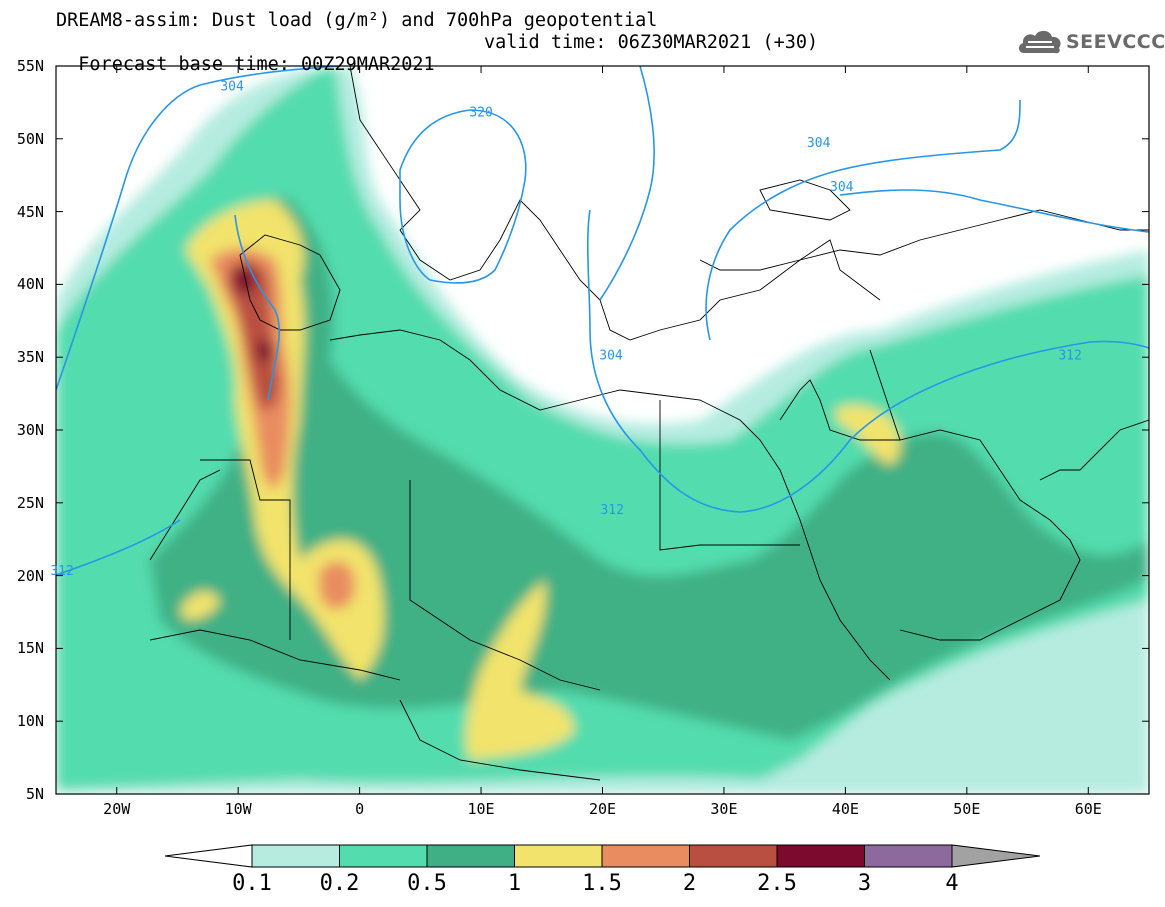 The image size is (1165, 907). I want to click on lat-tick-label: 15N, so click(30, 648).